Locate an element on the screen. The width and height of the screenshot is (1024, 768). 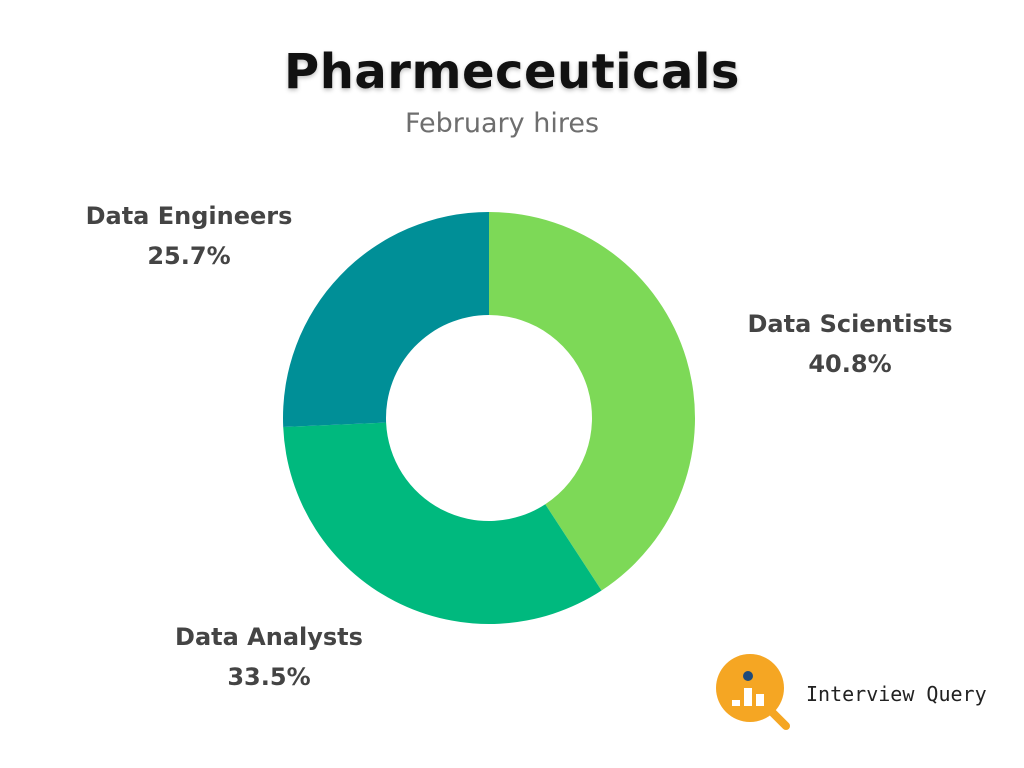
label-data-analysts: Data Analysts is located at coordinates (269, 637).